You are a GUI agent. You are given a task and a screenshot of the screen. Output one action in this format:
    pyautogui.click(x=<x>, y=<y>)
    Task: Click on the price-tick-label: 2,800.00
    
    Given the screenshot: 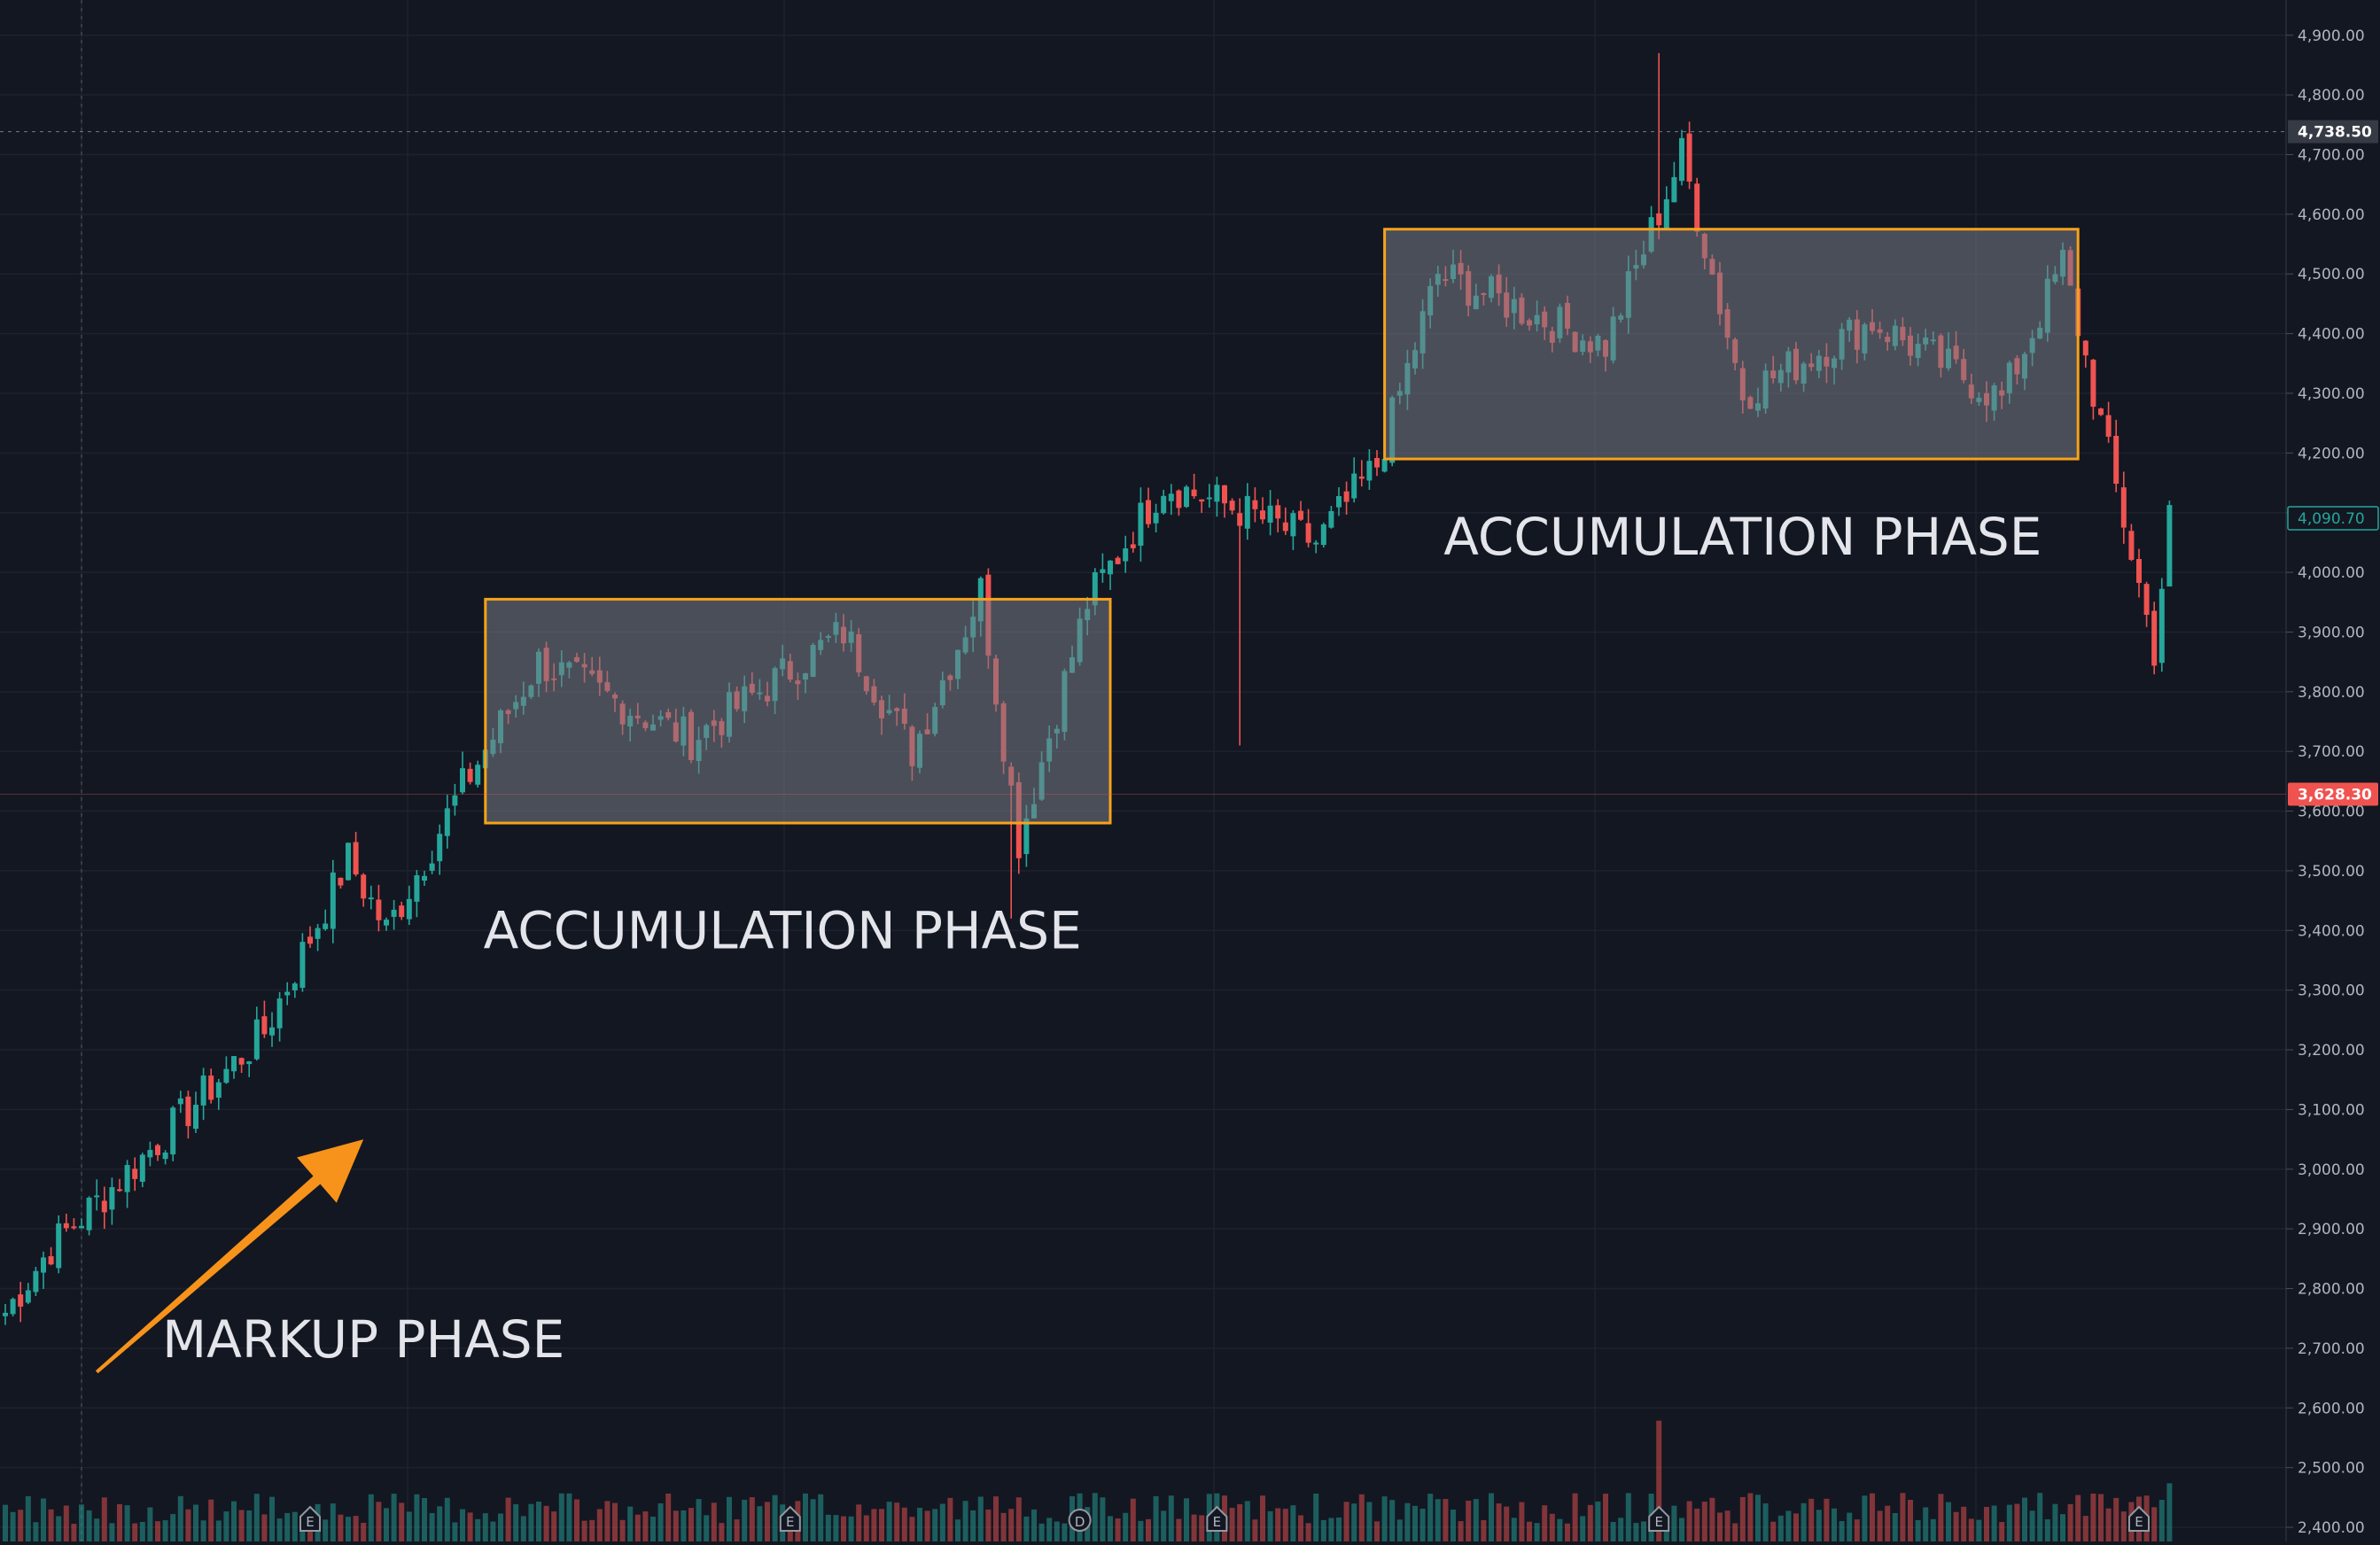 What is the action you would take?
    pyautogui.click(x=2331, y=1290)
    